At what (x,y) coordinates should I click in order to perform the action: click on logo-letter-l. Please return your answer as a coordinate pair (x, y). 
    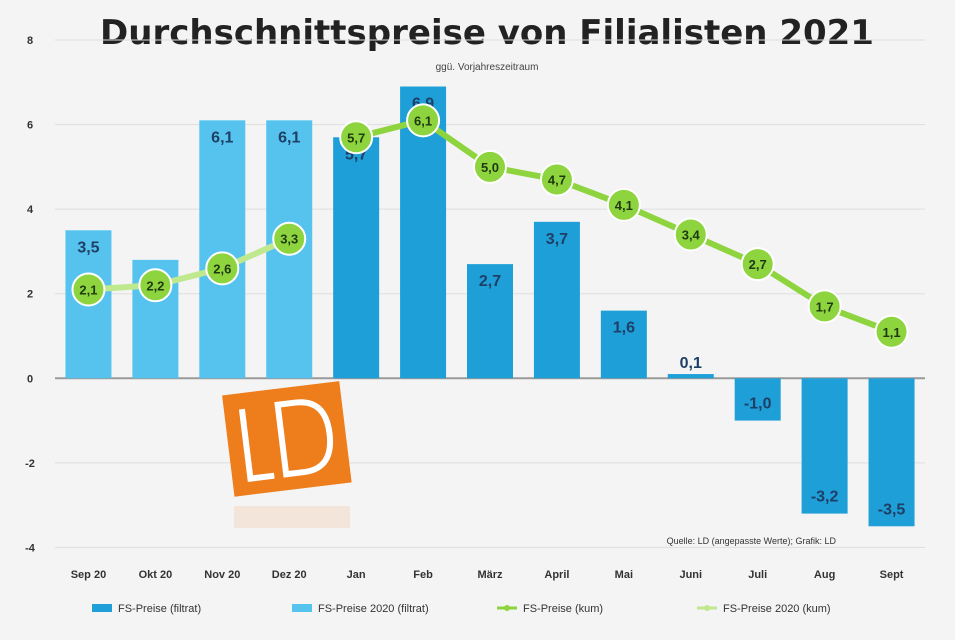
    Looking at the image, I should click on (256, 445).